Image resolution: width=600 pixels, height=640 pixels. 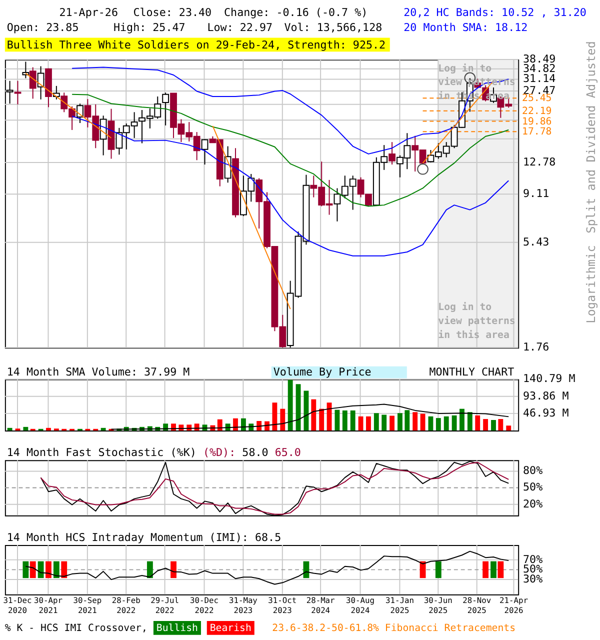 What do you see at coordinates (231, 628) in the screenshot?
I see `text: Bearish` at bounding box center [231, 628].